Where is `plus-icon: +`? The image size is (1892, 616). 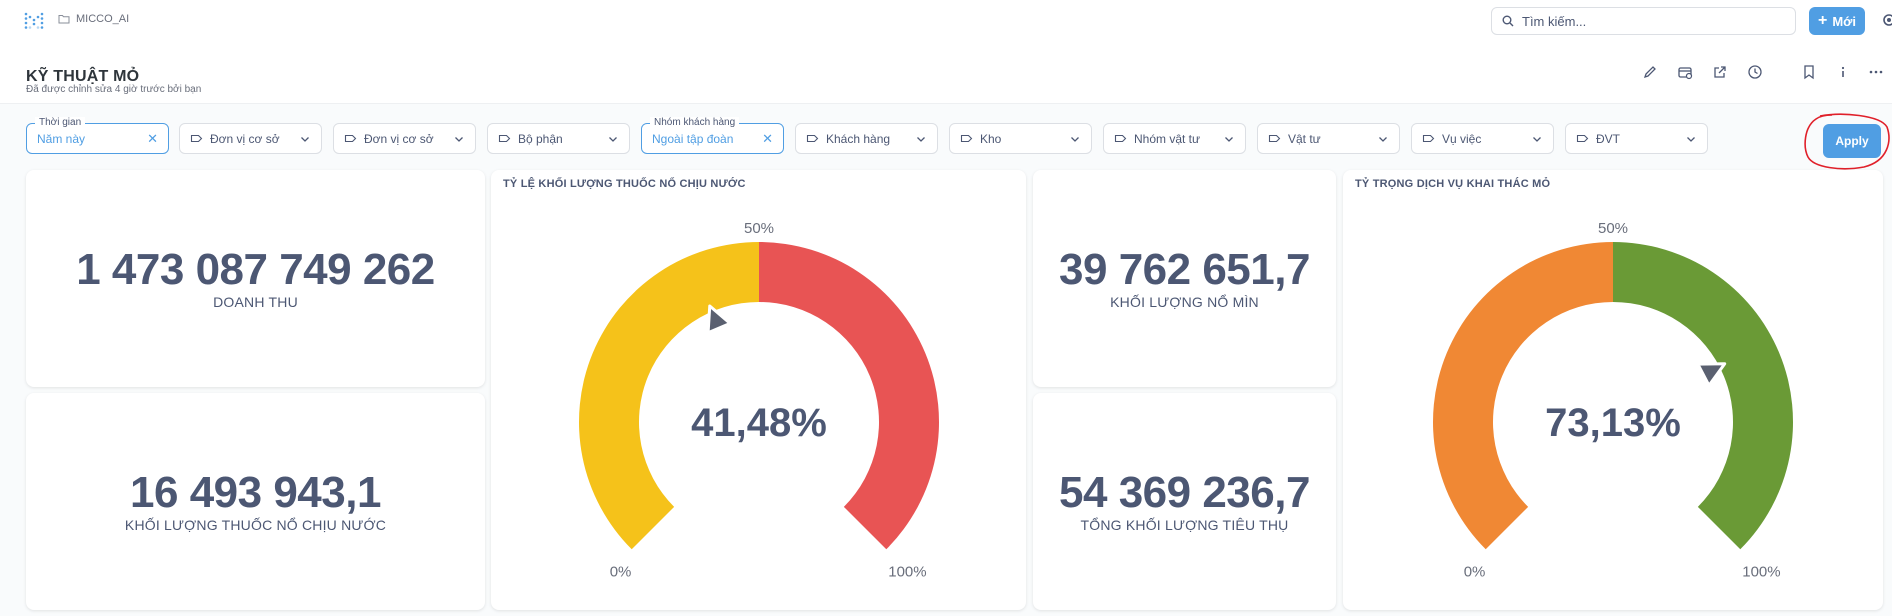
plus-icon: + is located at coordinates (1822, 20).